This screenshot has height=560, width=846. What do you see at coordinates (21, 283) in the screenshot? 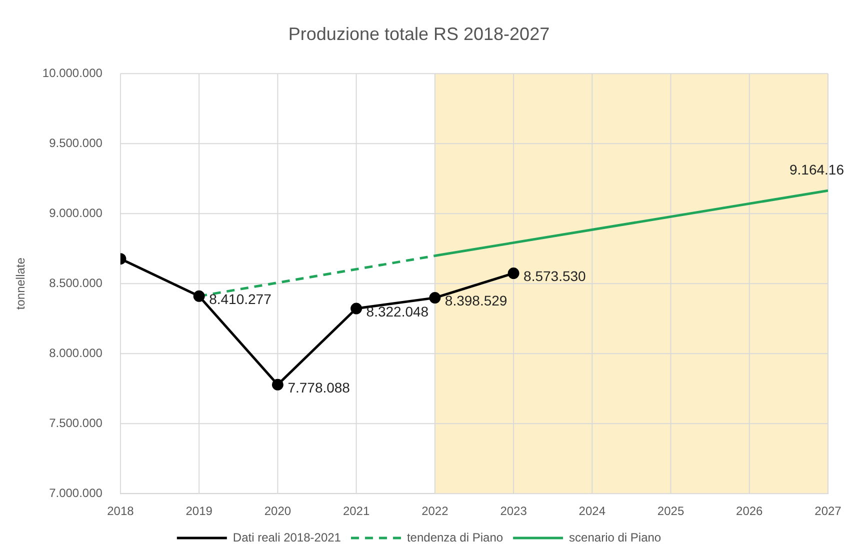
I see `y-axis-title: tonnellate` at bounding box center [21, 283].